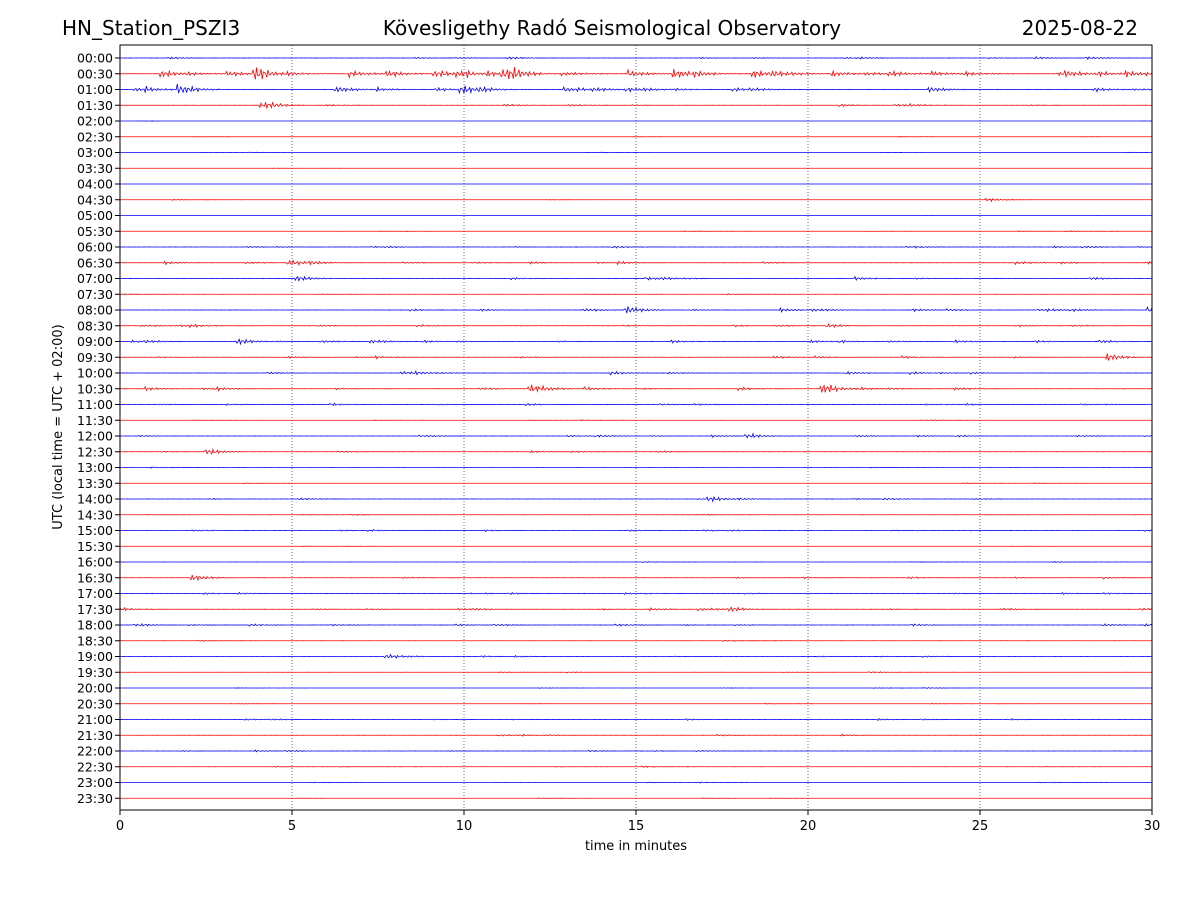  I want to click on y-tick-label: 11:00, so click(95, 404).